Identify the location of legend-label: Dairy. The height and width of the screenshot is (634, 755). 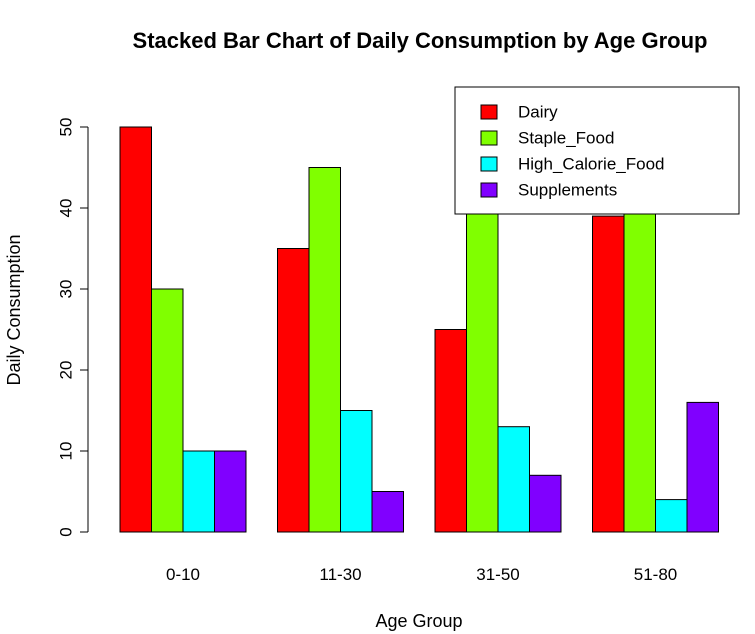
(538, 112).